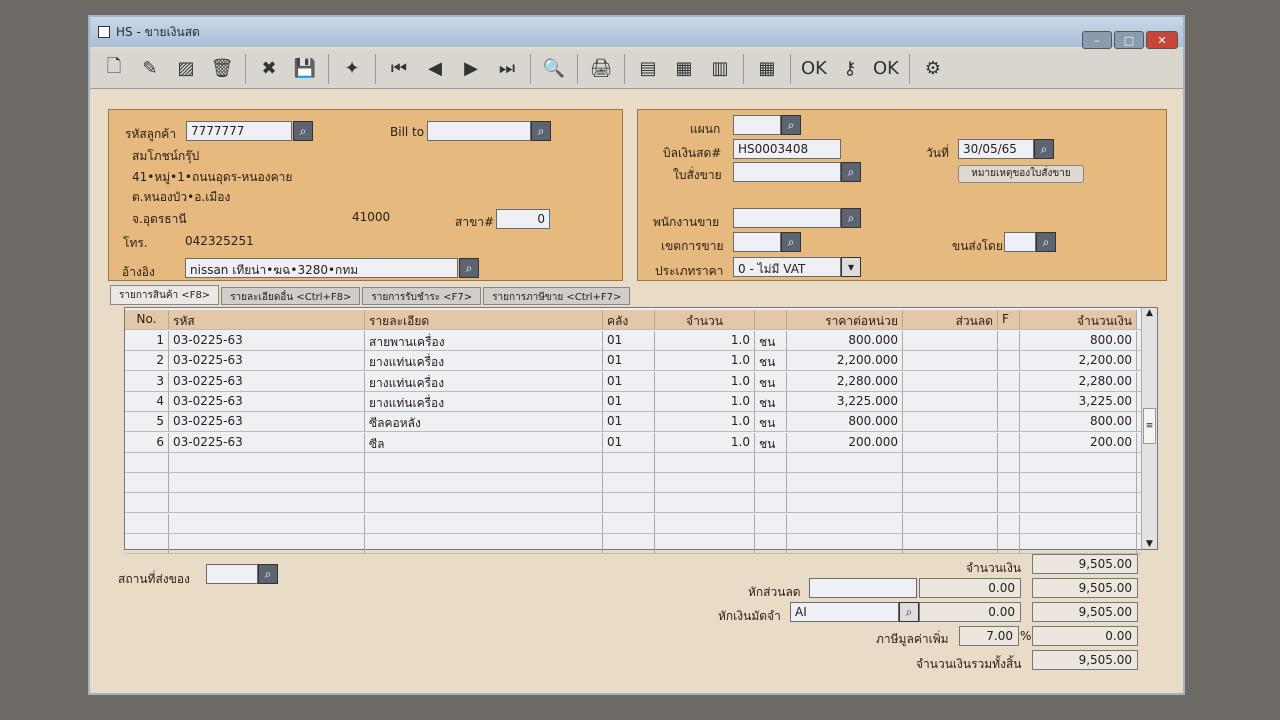 This screenshot has height=720, width=1280. What do you see at coordinates (147, 361) in the screenshot?
I see `grid-cell: 2` at bounding box center [147, 361].